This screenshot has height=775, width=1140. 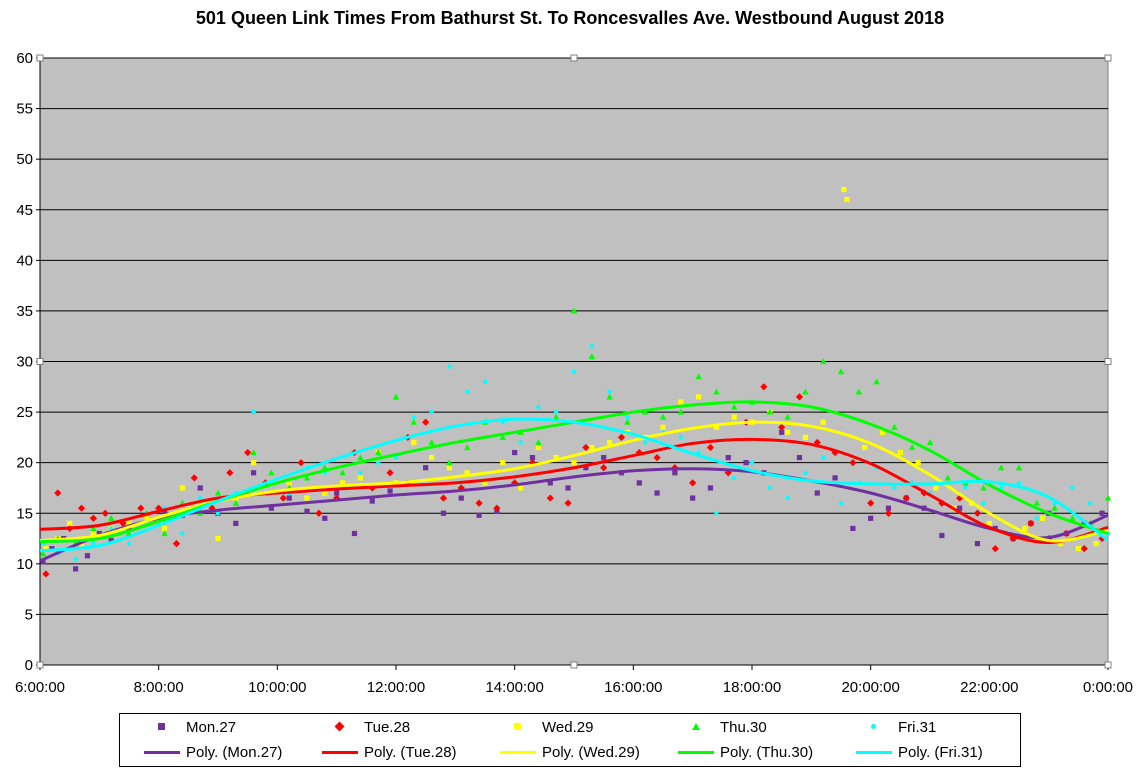 What do you see at coordinates (29, 614) in the screenshot?
I see `y-tick-label: 5` at bounding box center [29, 614].